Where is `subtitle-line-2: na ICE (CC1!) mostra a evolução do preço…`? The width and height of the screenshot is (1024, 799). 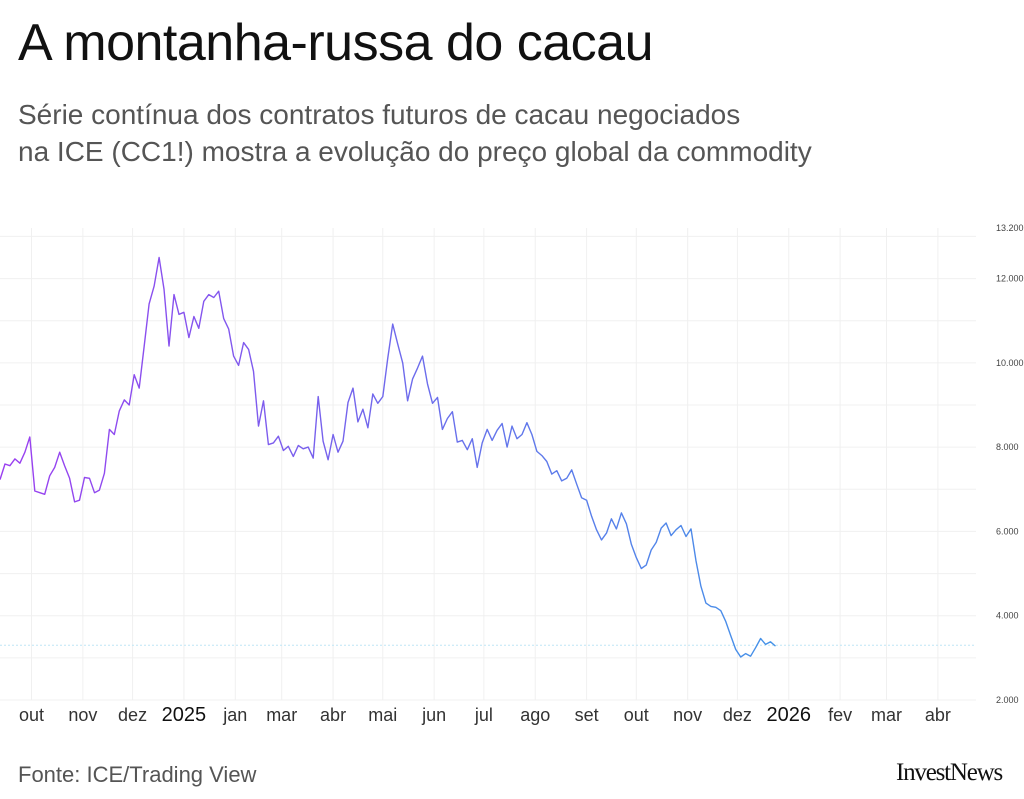
subtitle-line-2: na ICE (CC1!) mostra a evolução do preço… is located at coordinates (415, 151).